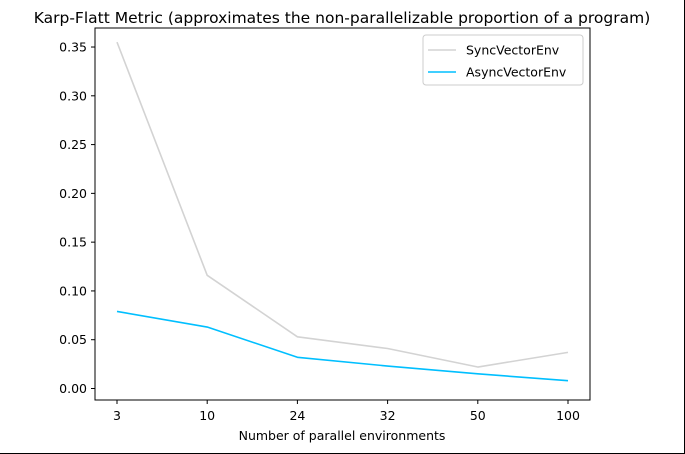  What do you see at coordinates (478, 415) in the screenshot?
I see `x-tick-label: 50` at bounding box center [478, 415].